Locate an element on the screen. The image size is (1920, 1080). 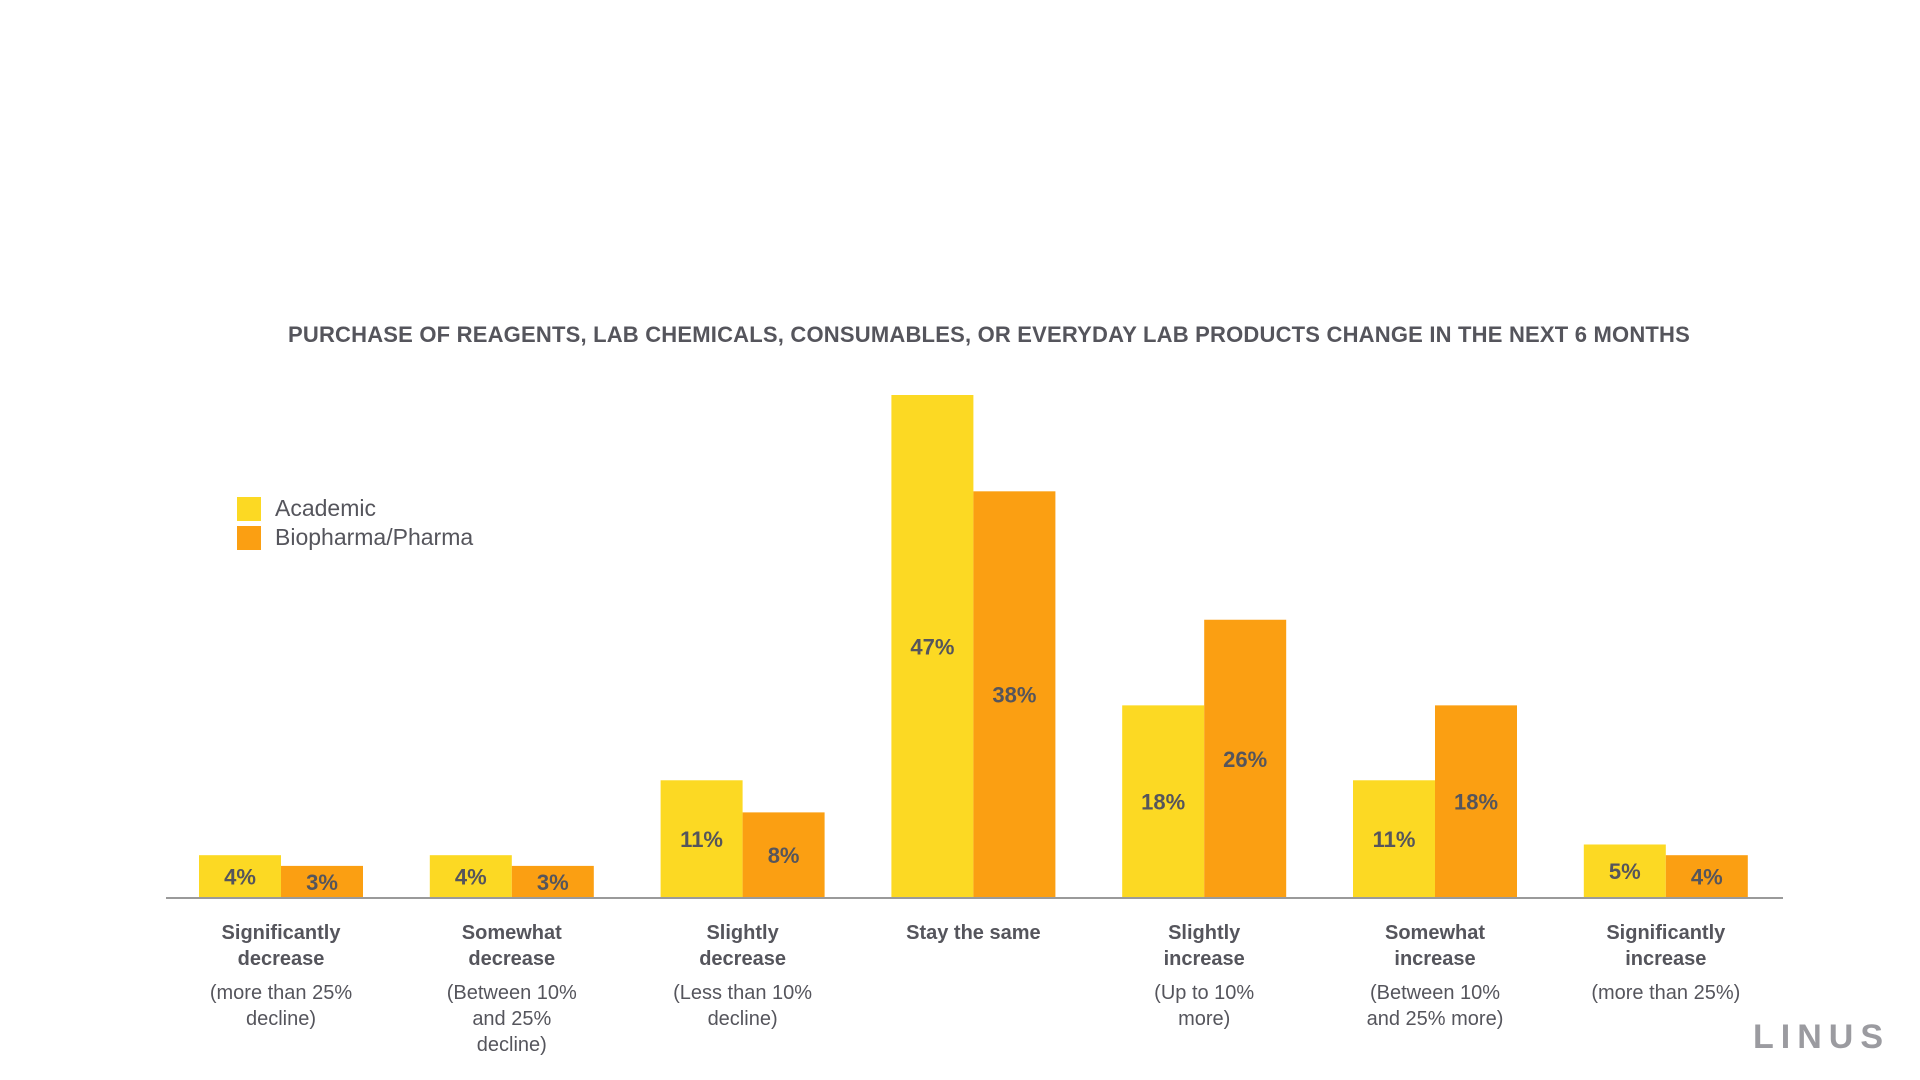
legend-item-academic: Academic is located at coordinates (355, 508).